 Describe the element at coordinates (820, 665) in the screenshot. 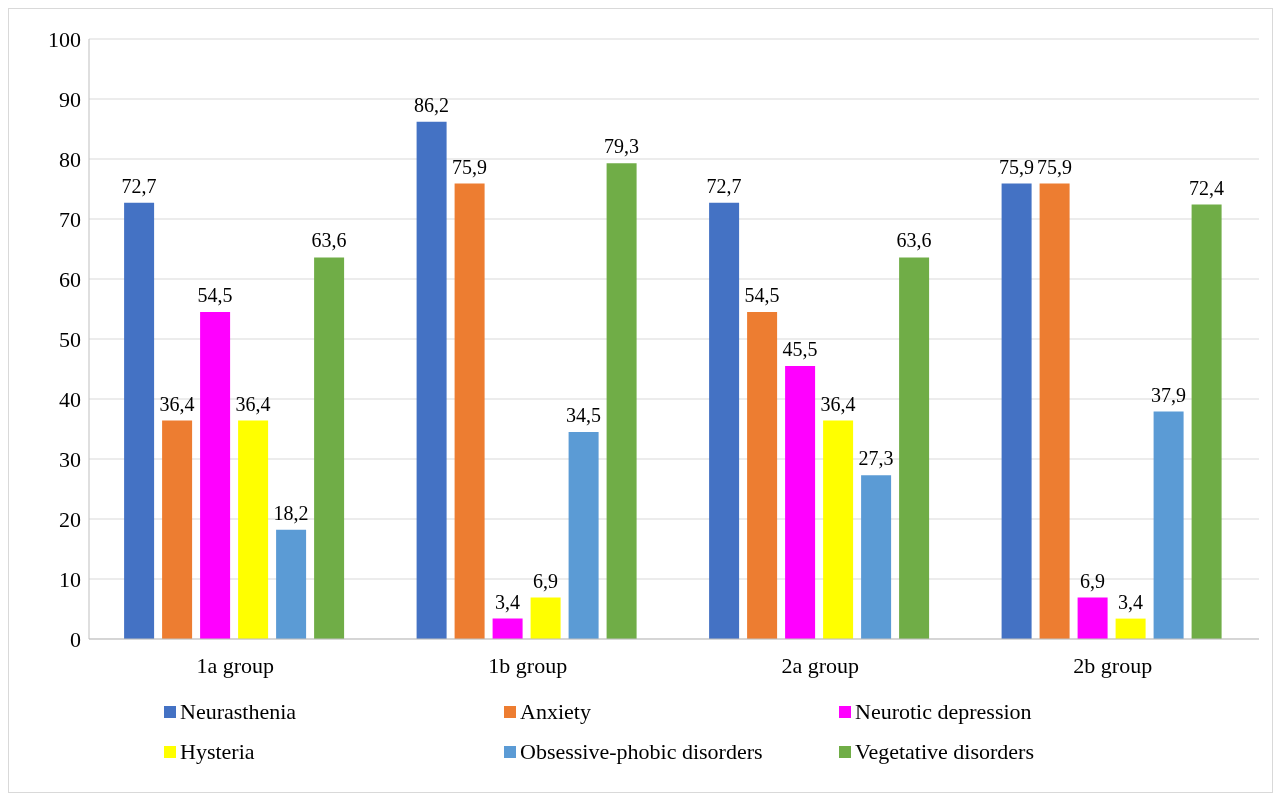

I see `x-tick-label: 2a group` at that location.